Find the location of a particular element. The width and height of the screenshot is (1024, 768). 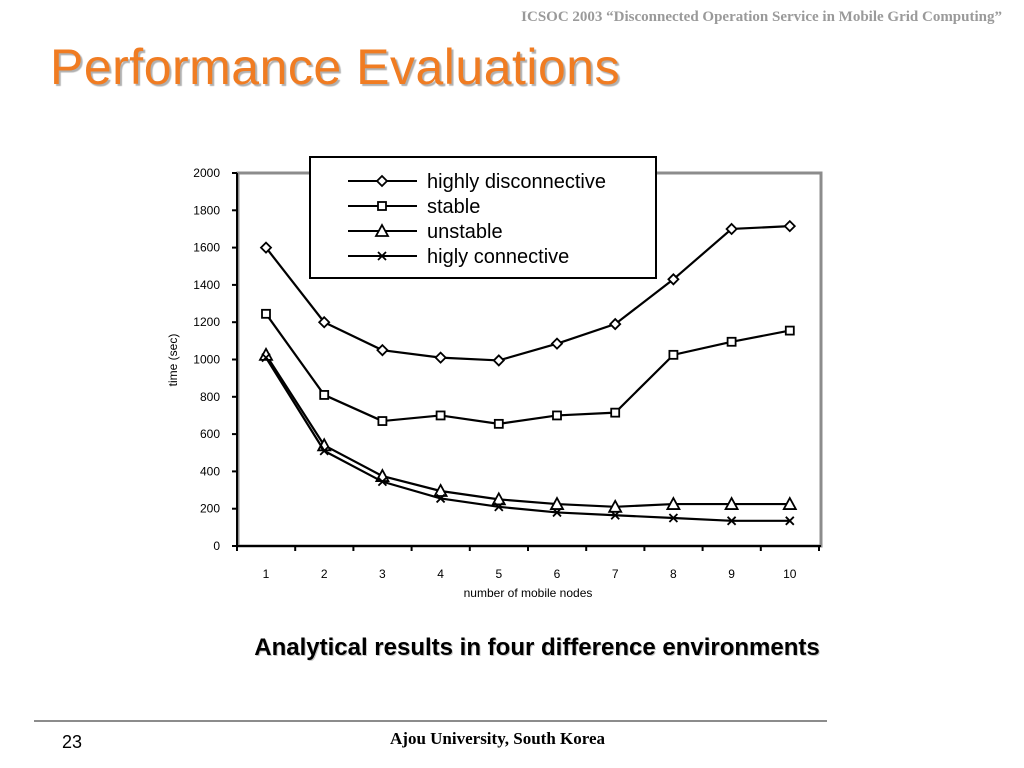

x-tick-label: 5 is located at coordinates (498, 574).